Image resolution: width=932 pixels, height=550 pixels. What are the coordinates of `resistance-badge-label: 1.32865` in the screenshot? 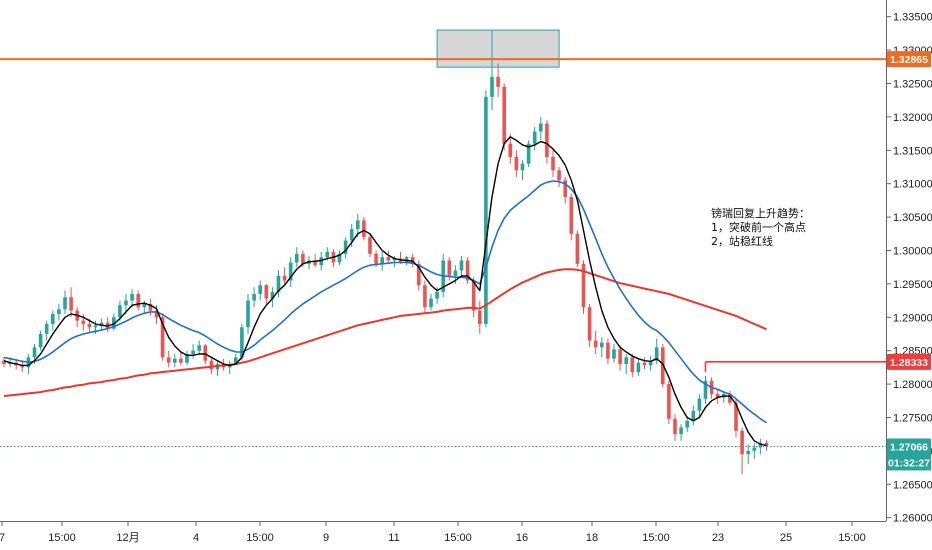 It's located at (909, 60).